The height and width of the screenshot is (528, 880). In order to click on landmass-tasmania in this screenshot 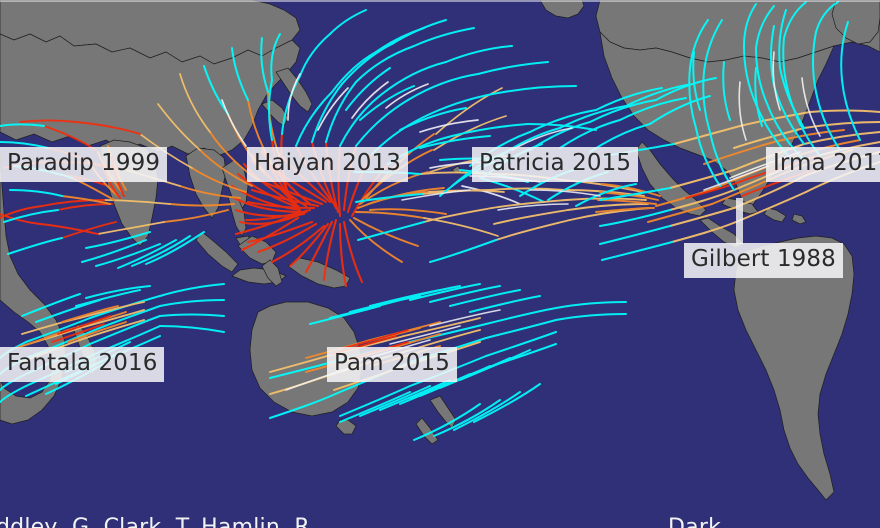, I will do `click(346, 427)`.